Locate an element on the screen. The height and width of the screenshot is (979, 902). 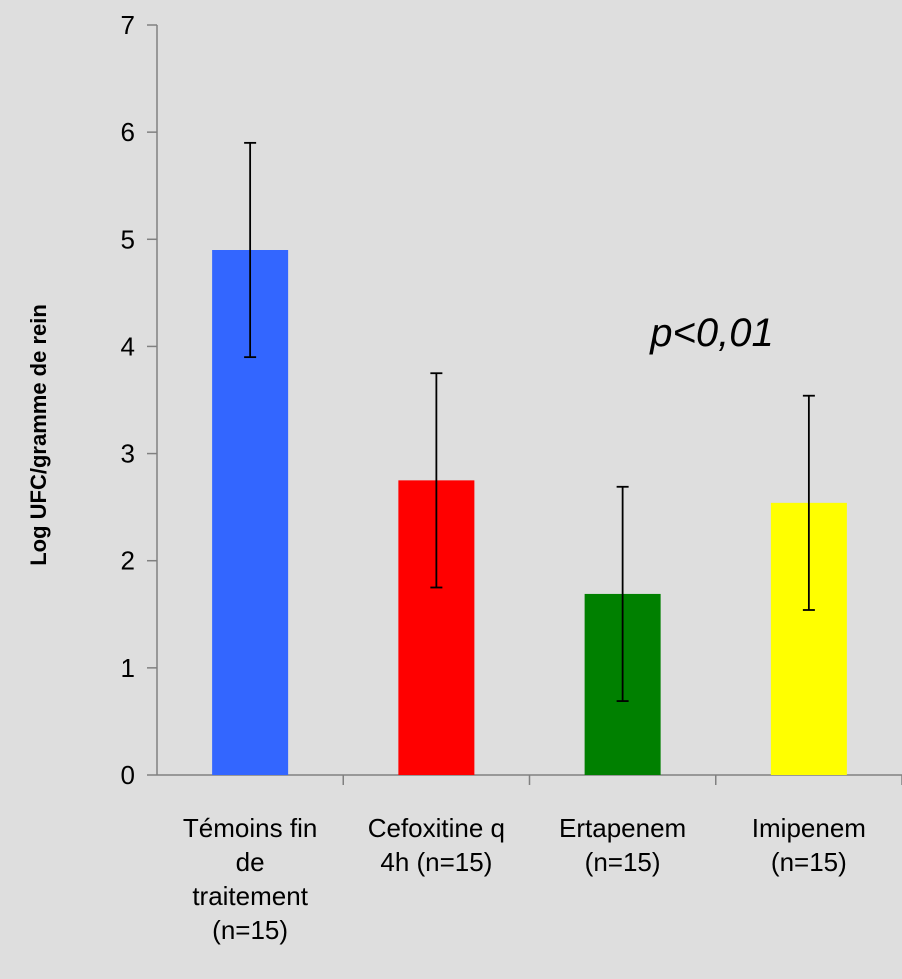
y-tick-label: 5 is located at coordinates (128, 239).